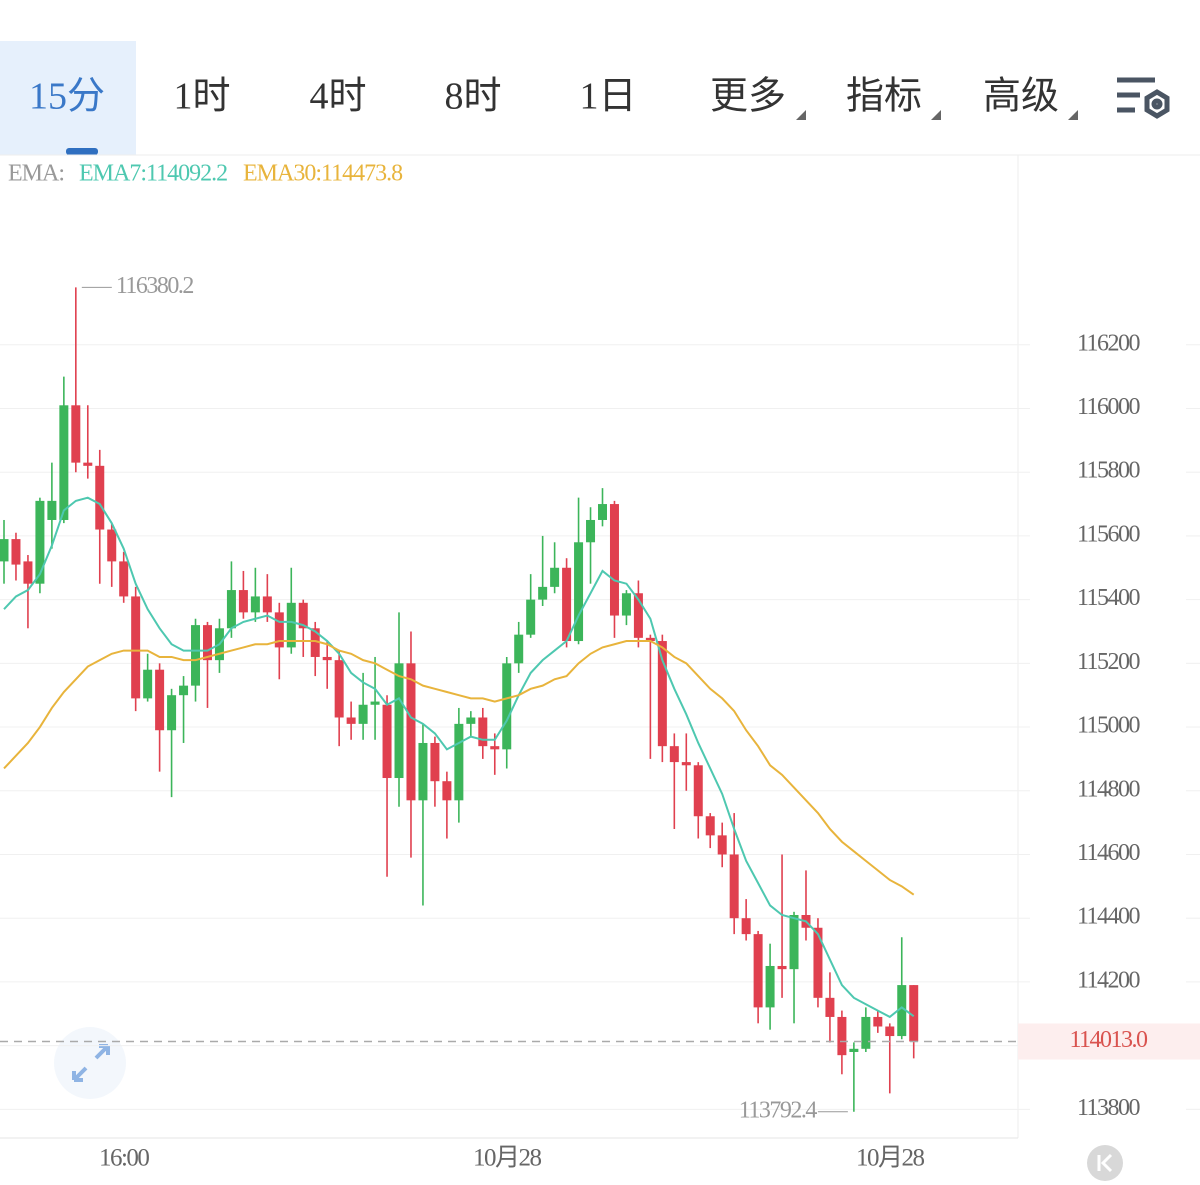  Describe the element at coordinates (1109, 1108) in the screenshot. I see `y-tick-label: 113800` at that location.